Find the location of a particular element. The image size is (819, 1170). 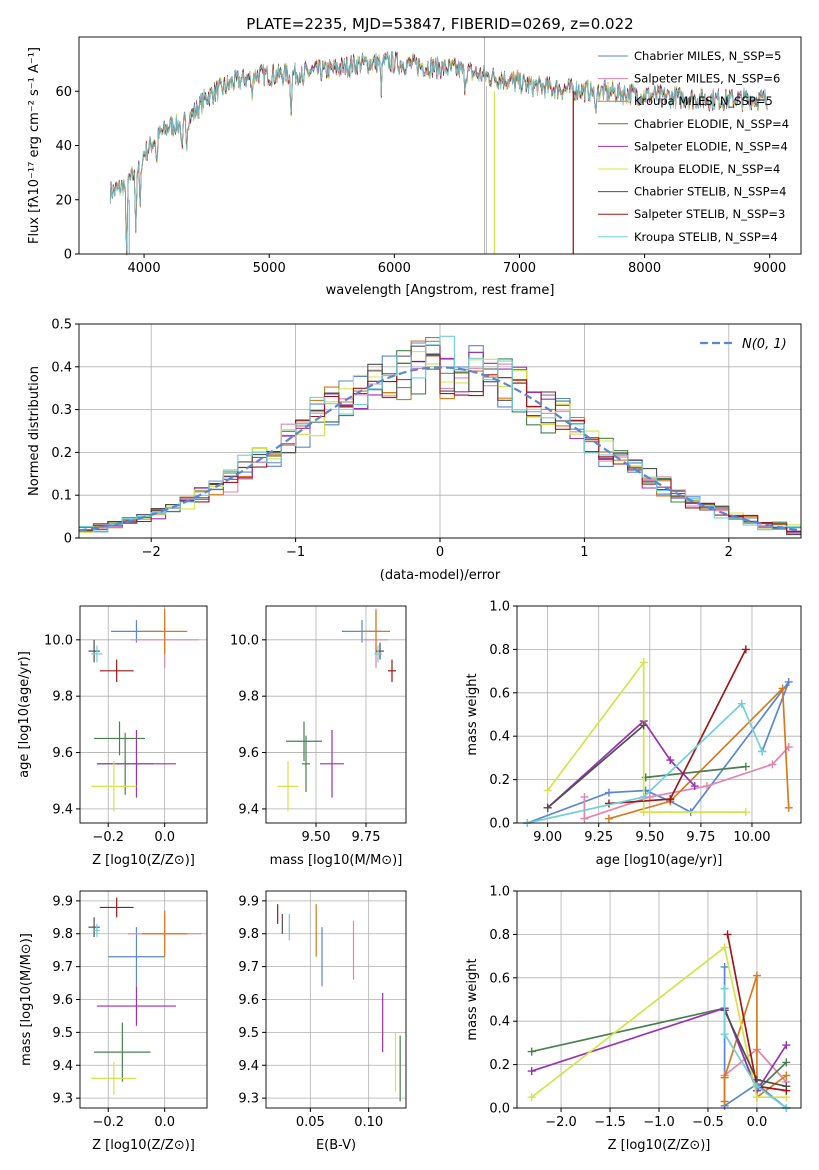

residuals-xtick-label: 2 is located at coordinates (729, 552).